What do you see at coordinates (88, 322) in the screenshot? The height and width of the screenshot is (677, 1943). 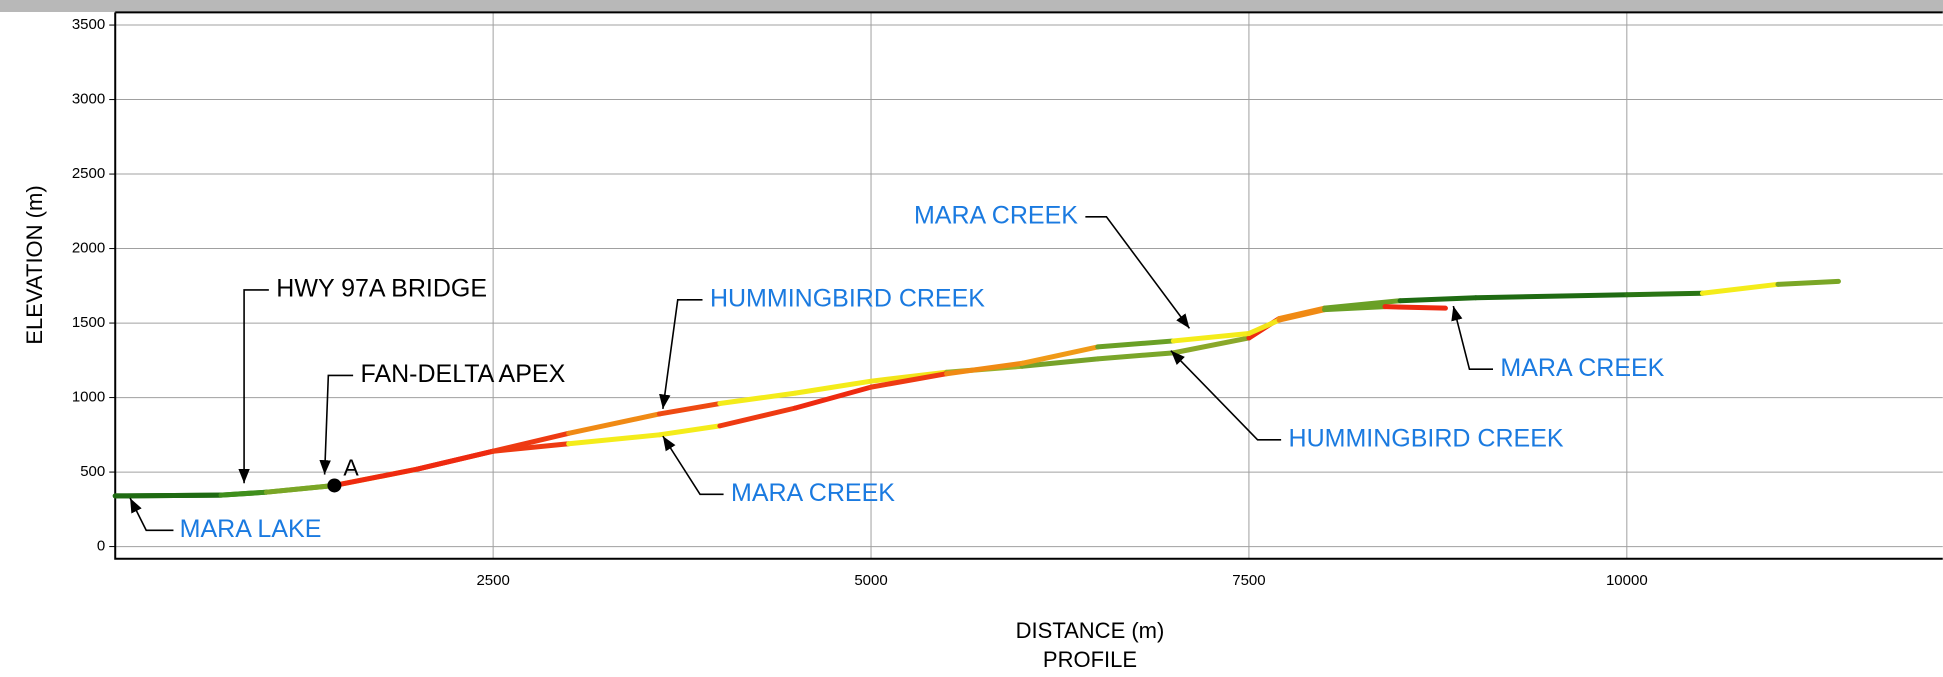 I see `y-tick-label: 1500` at bounding box center [88, 322].